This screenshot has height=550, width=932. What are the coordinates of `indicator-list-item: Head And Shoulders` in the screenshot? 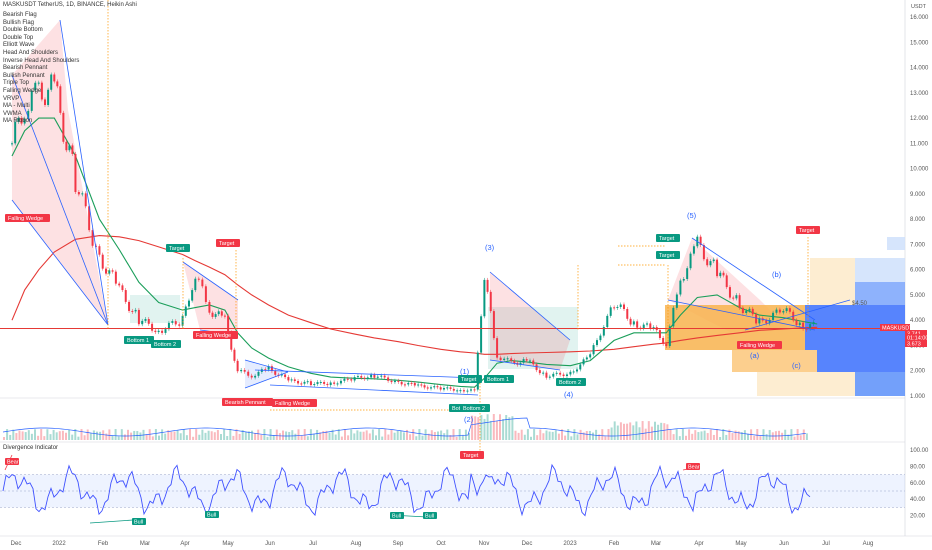 It's located at (31, 52).